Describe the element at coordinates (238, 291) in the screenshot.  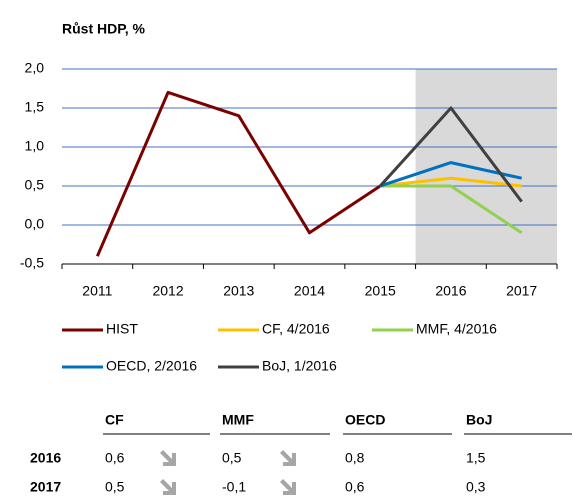
I see `x-tick-label: 2013` at that location.